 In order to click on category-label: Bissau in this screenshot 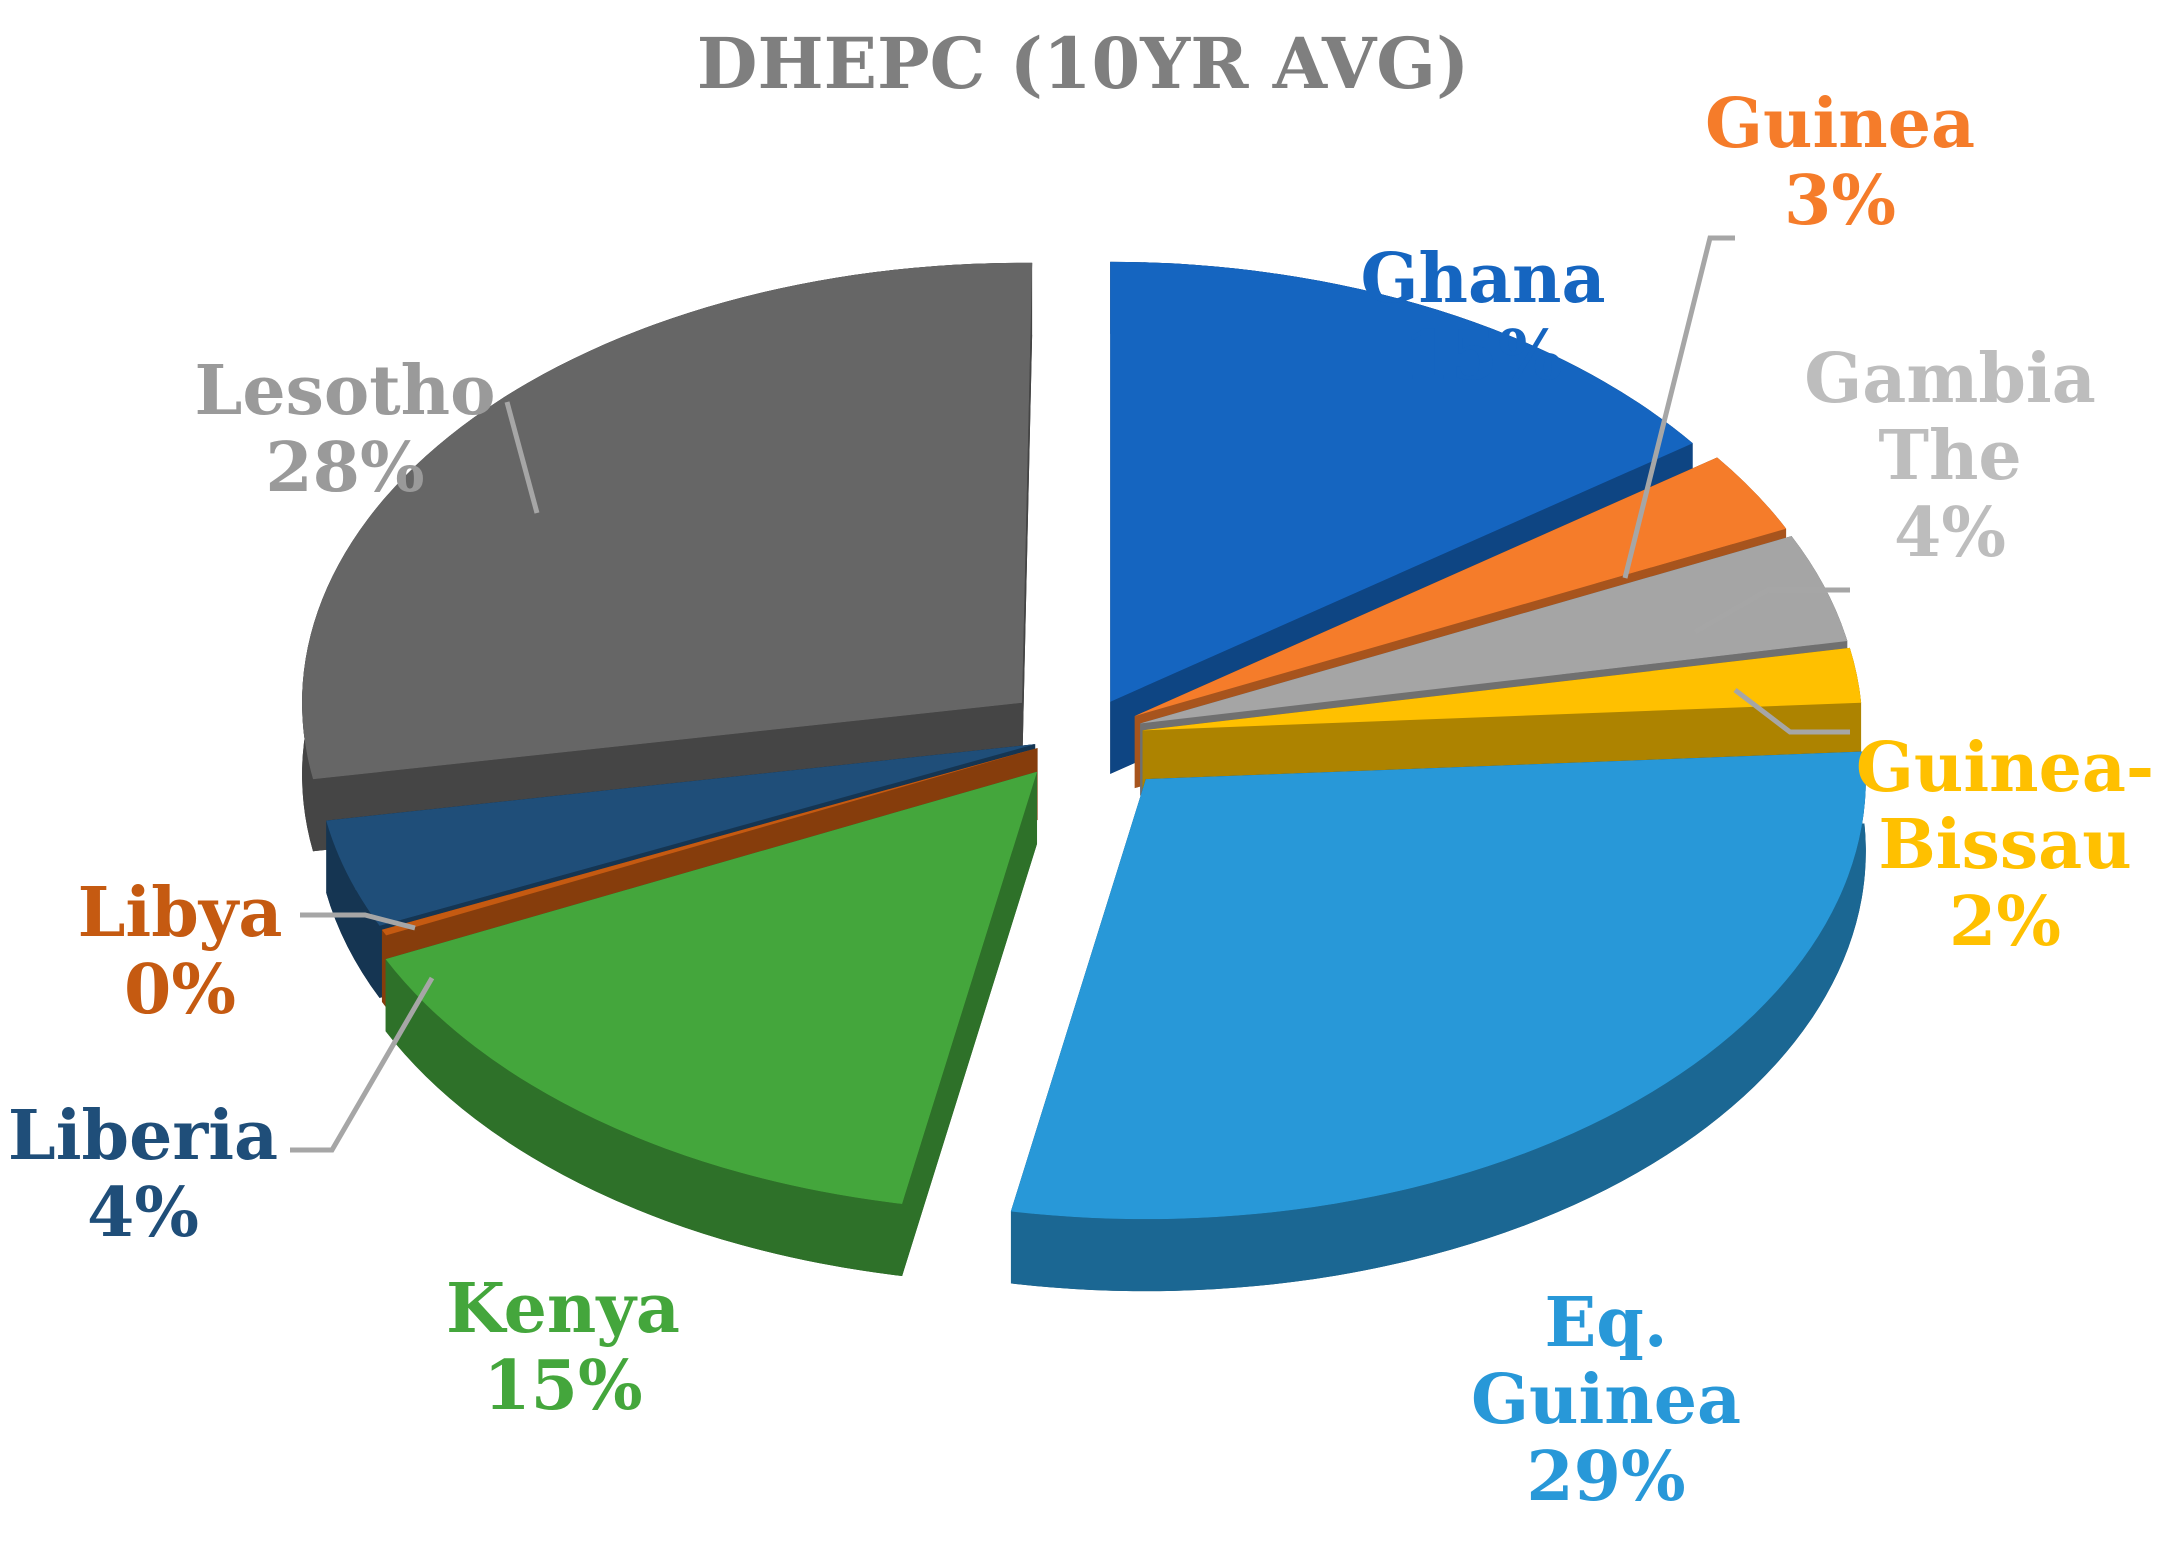, I will do `click(2005, 844)`.